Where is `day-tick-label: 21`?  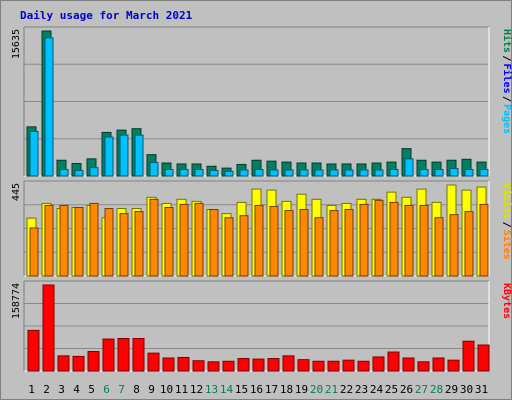 day-tick-label: 21 is located at coordinates (331, 389).